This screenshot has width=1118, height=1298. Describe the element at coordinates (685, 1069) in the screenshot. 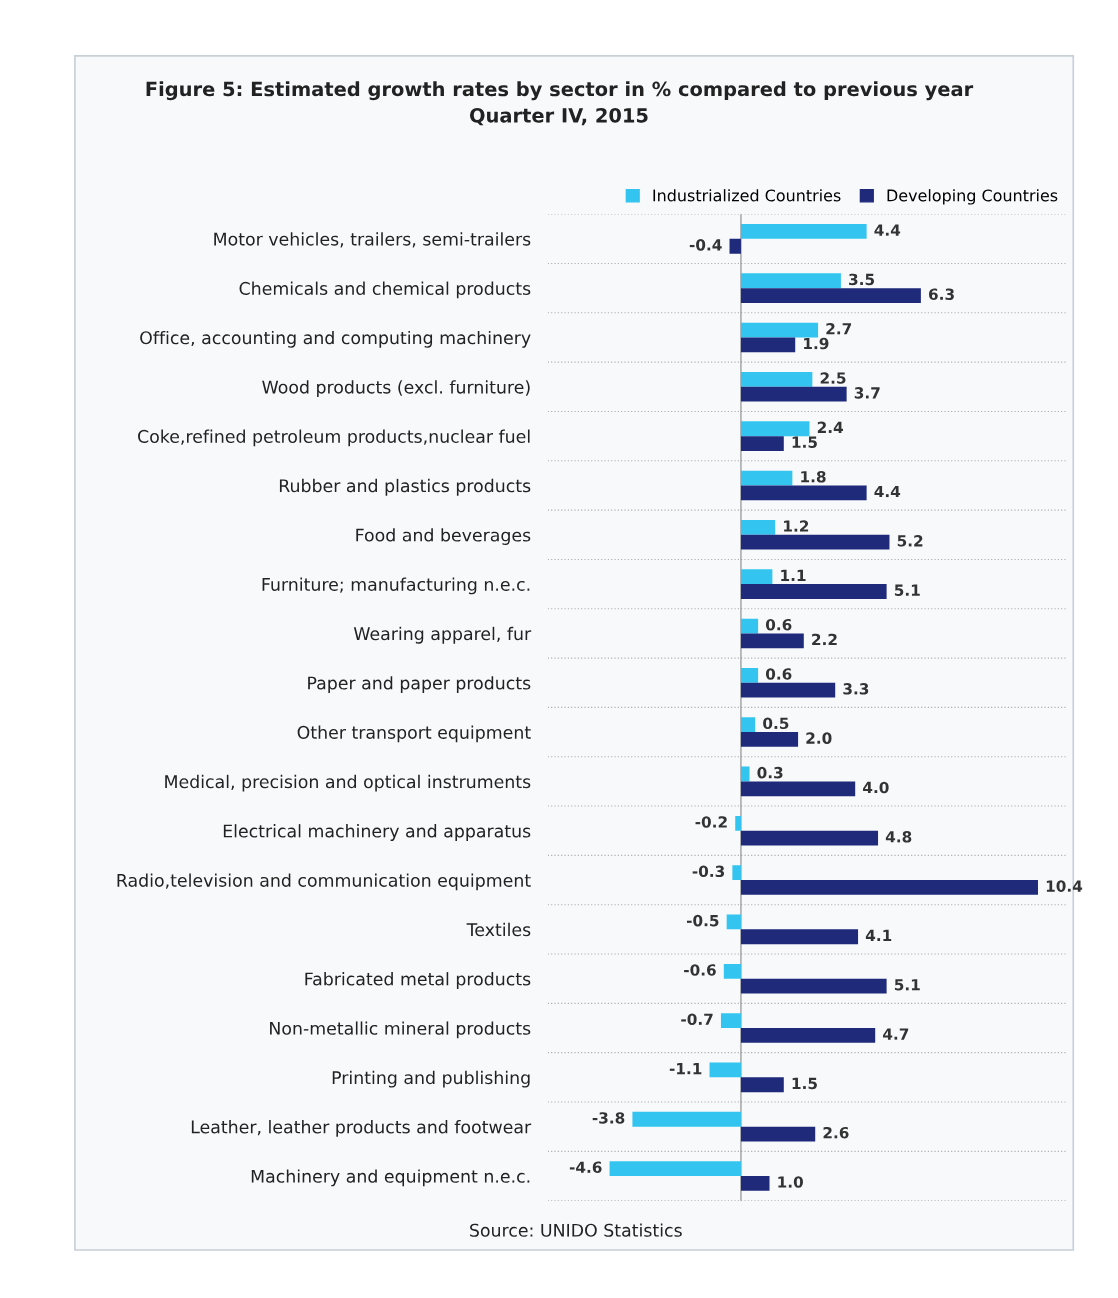

I see `data-label: -1.1` at that location.